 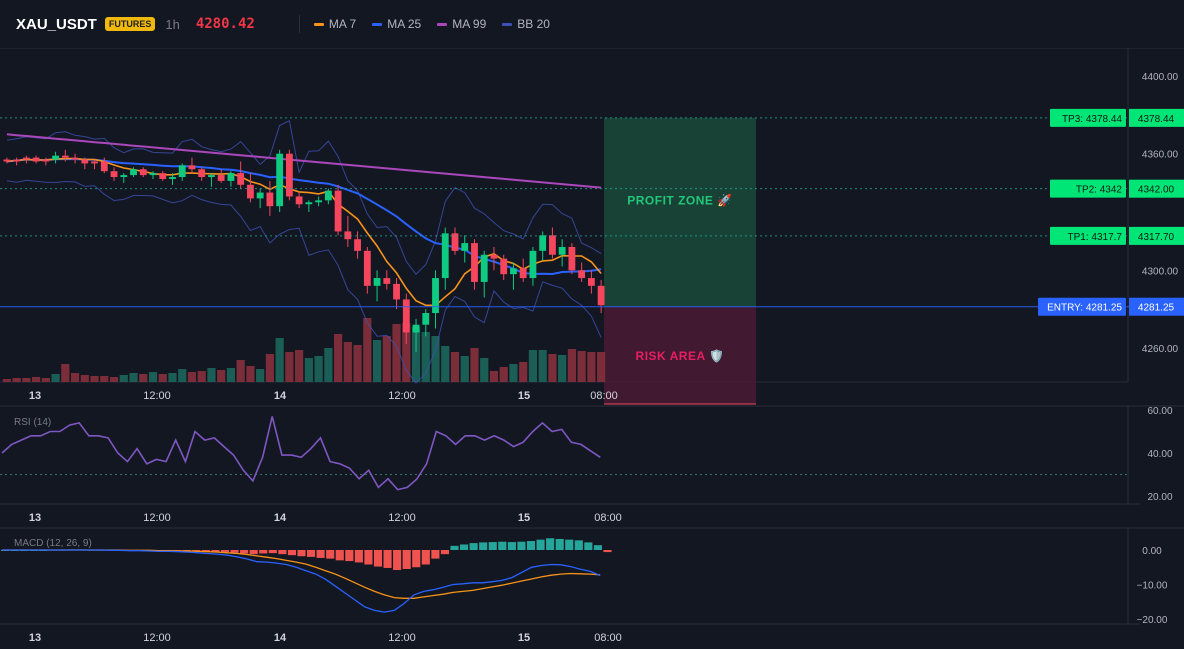 I want to click on main-time-axis-label: 15, so click(x=524, y=396).